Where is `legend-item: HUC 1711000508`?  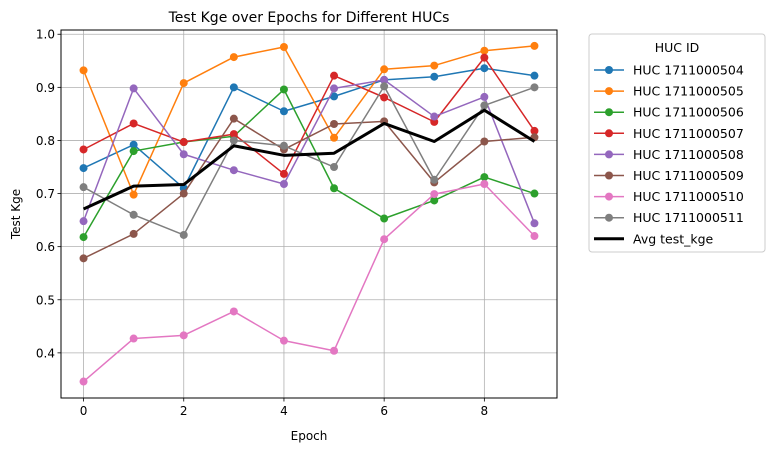
legend-item: HUC 1711000508 is located at coordinates (669, 154).